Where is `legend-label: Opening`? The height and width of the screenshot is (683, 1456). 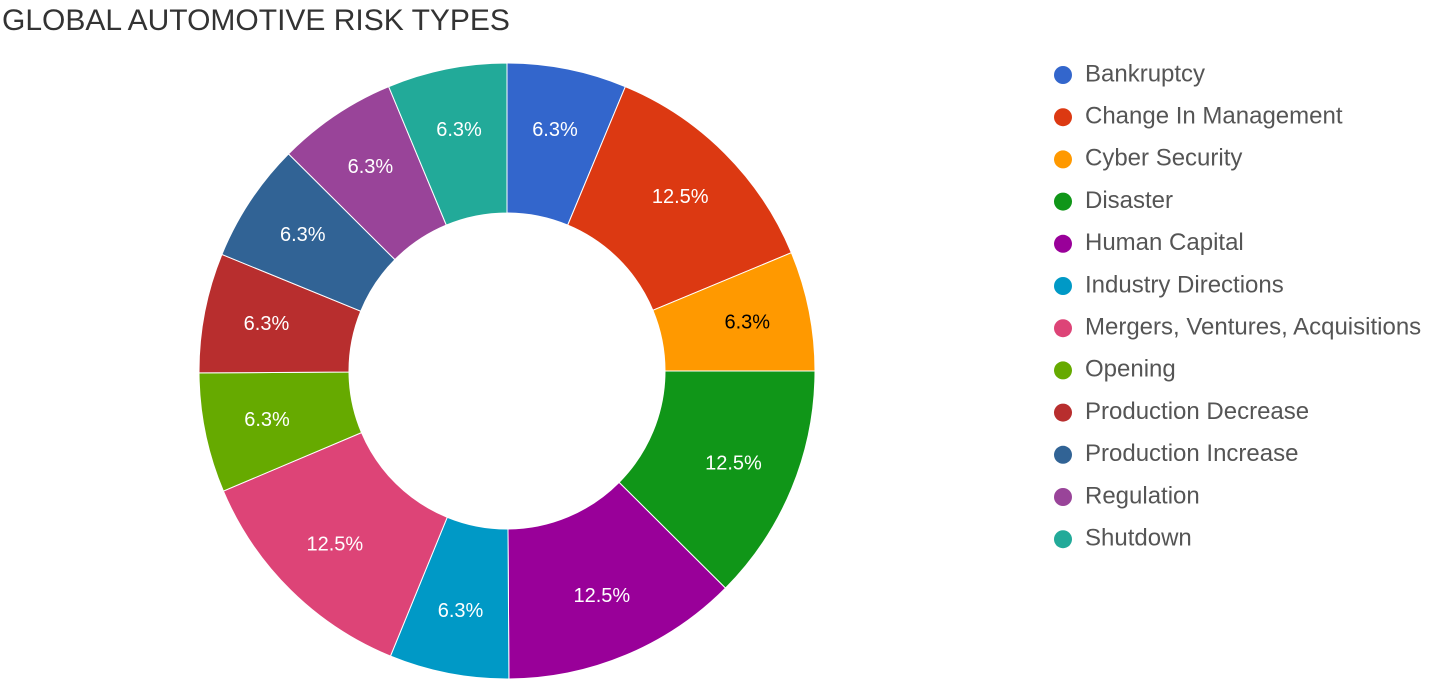
legend-label: Opening is located at coordinates (1130, 369).